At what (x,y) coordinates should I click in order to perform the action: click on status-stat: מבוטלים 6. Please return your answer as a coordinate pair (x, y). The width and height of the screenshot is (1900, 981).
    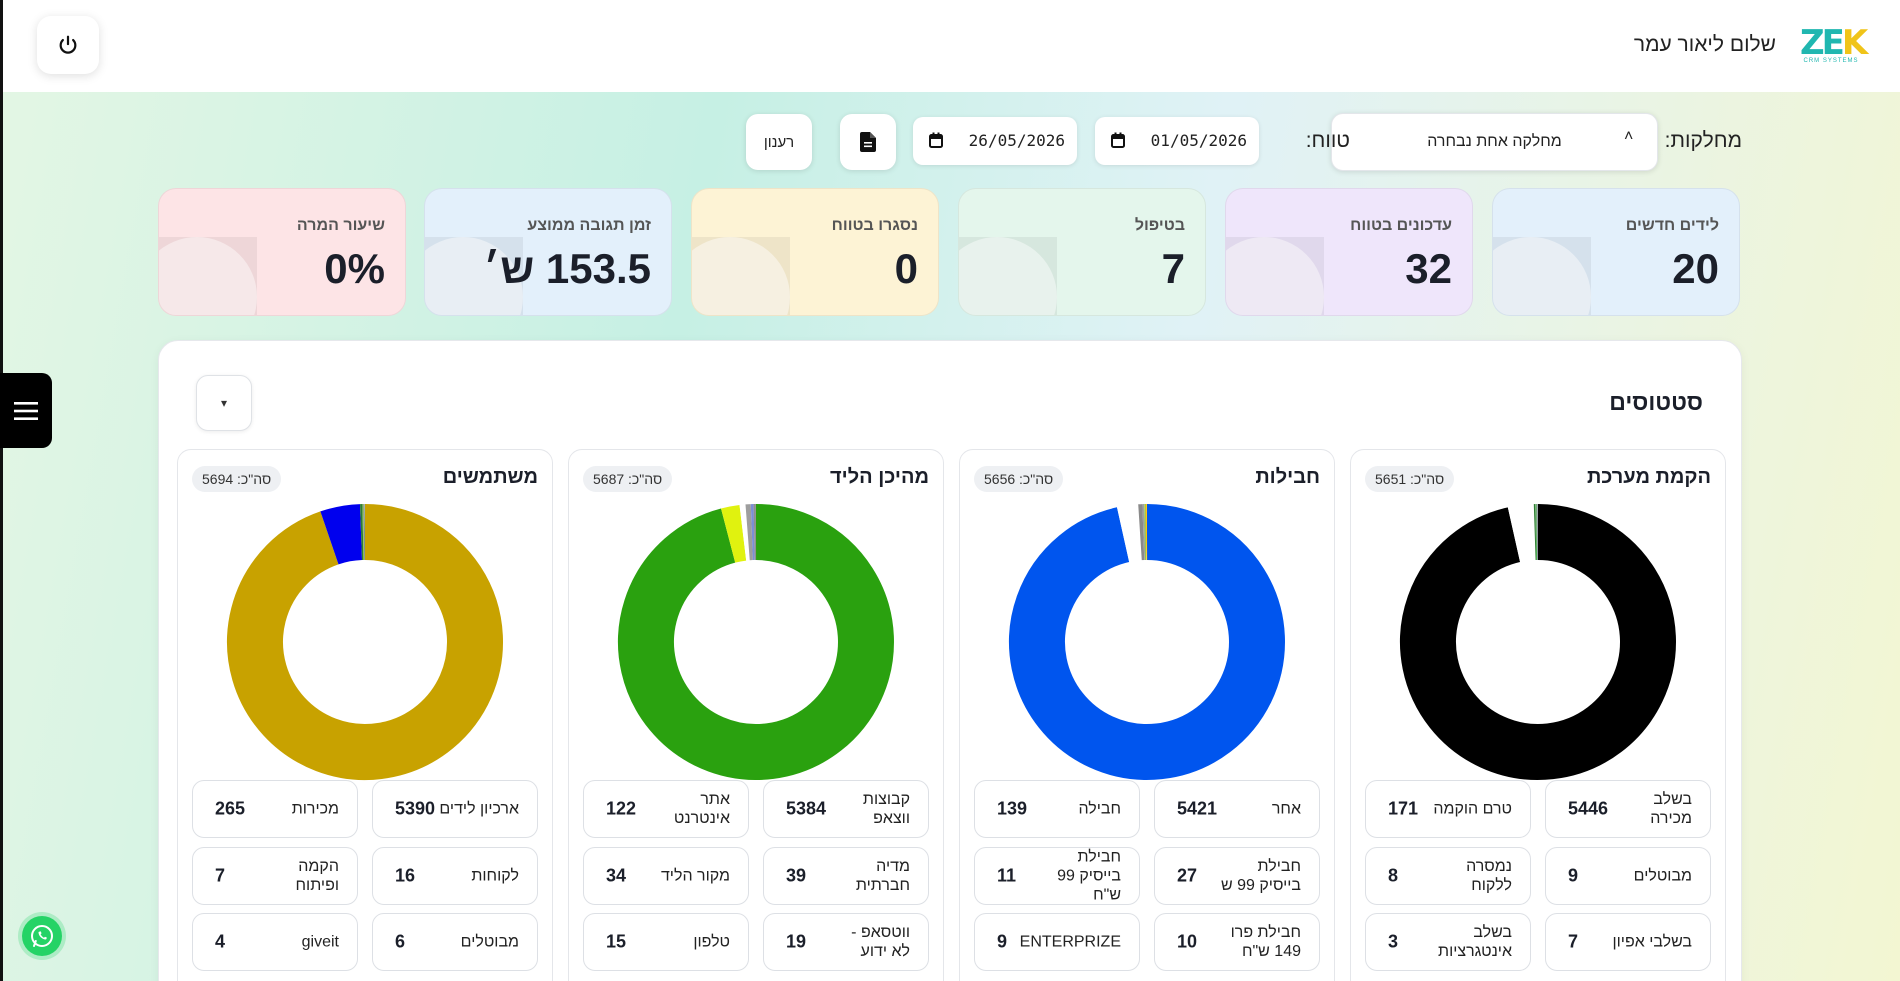
    Looking at the image, I should click on (455, 942).